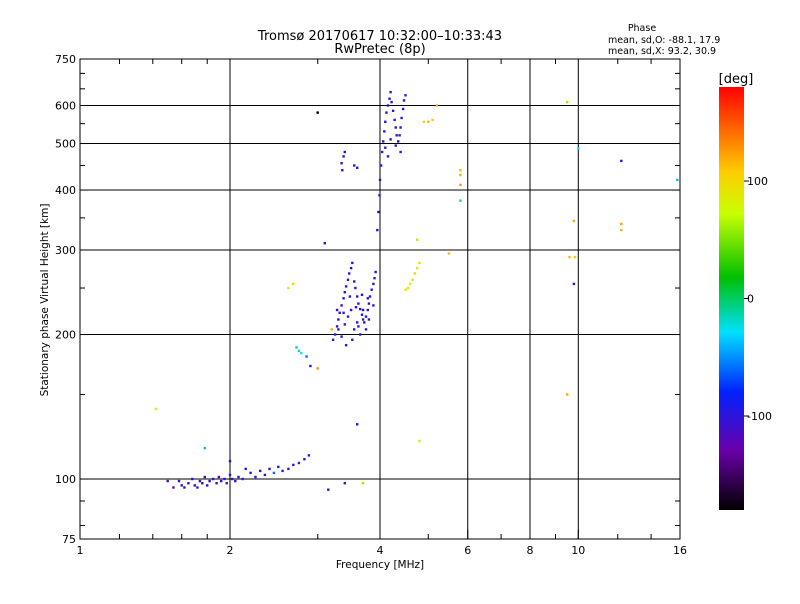  I want to click on x-tick-label: 10, so click(578, 550).